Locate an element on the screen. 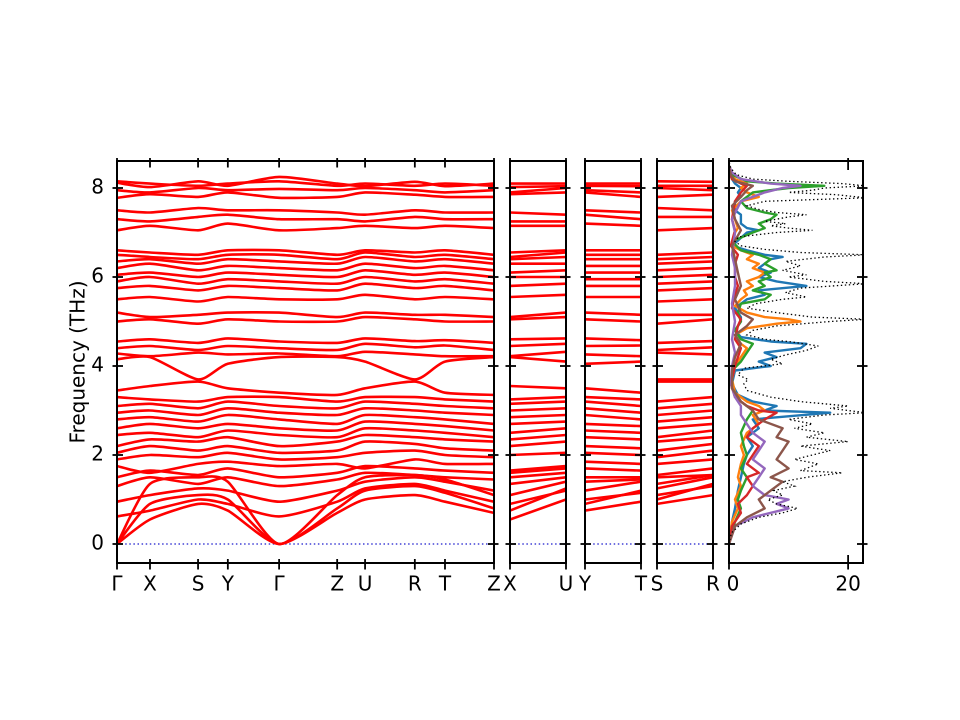  dos-x-tick-label: 0 is located at coordinates (733, 584).